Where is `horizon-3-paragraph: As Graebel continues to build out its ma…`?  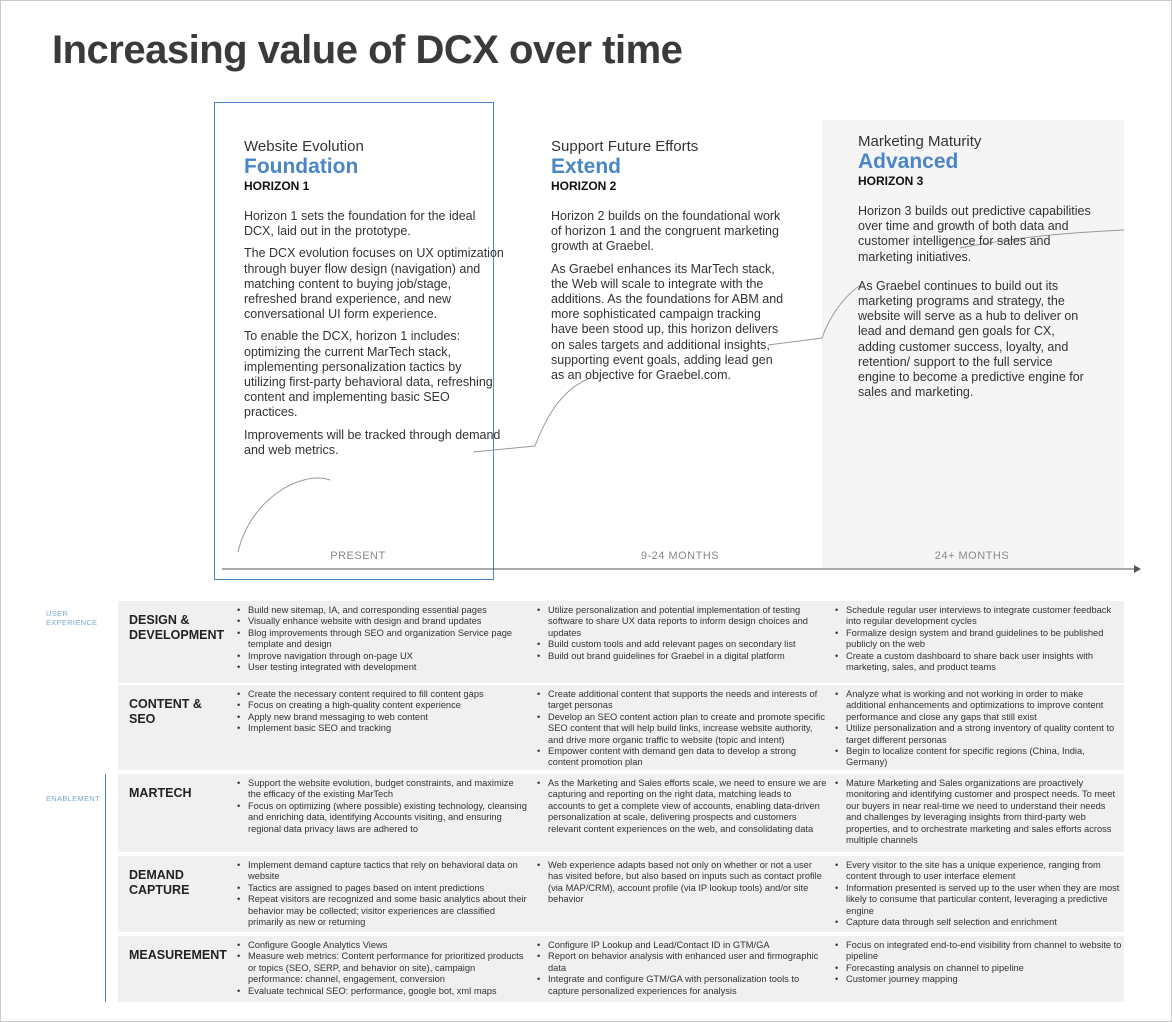 horizon-3-paragraph: As Graebel continues to build out its ma… is located at coordinates (971, 339).